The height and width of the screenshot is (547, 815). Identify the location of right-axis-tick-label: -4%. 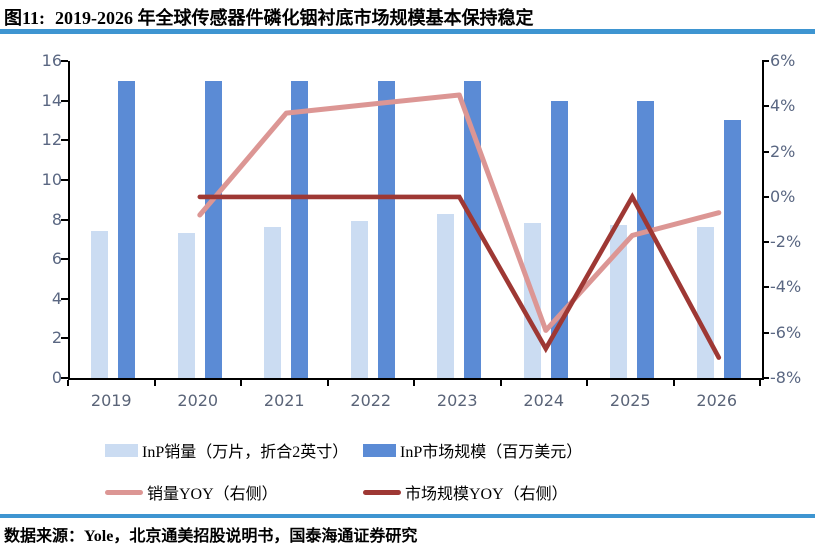
(786, 287).